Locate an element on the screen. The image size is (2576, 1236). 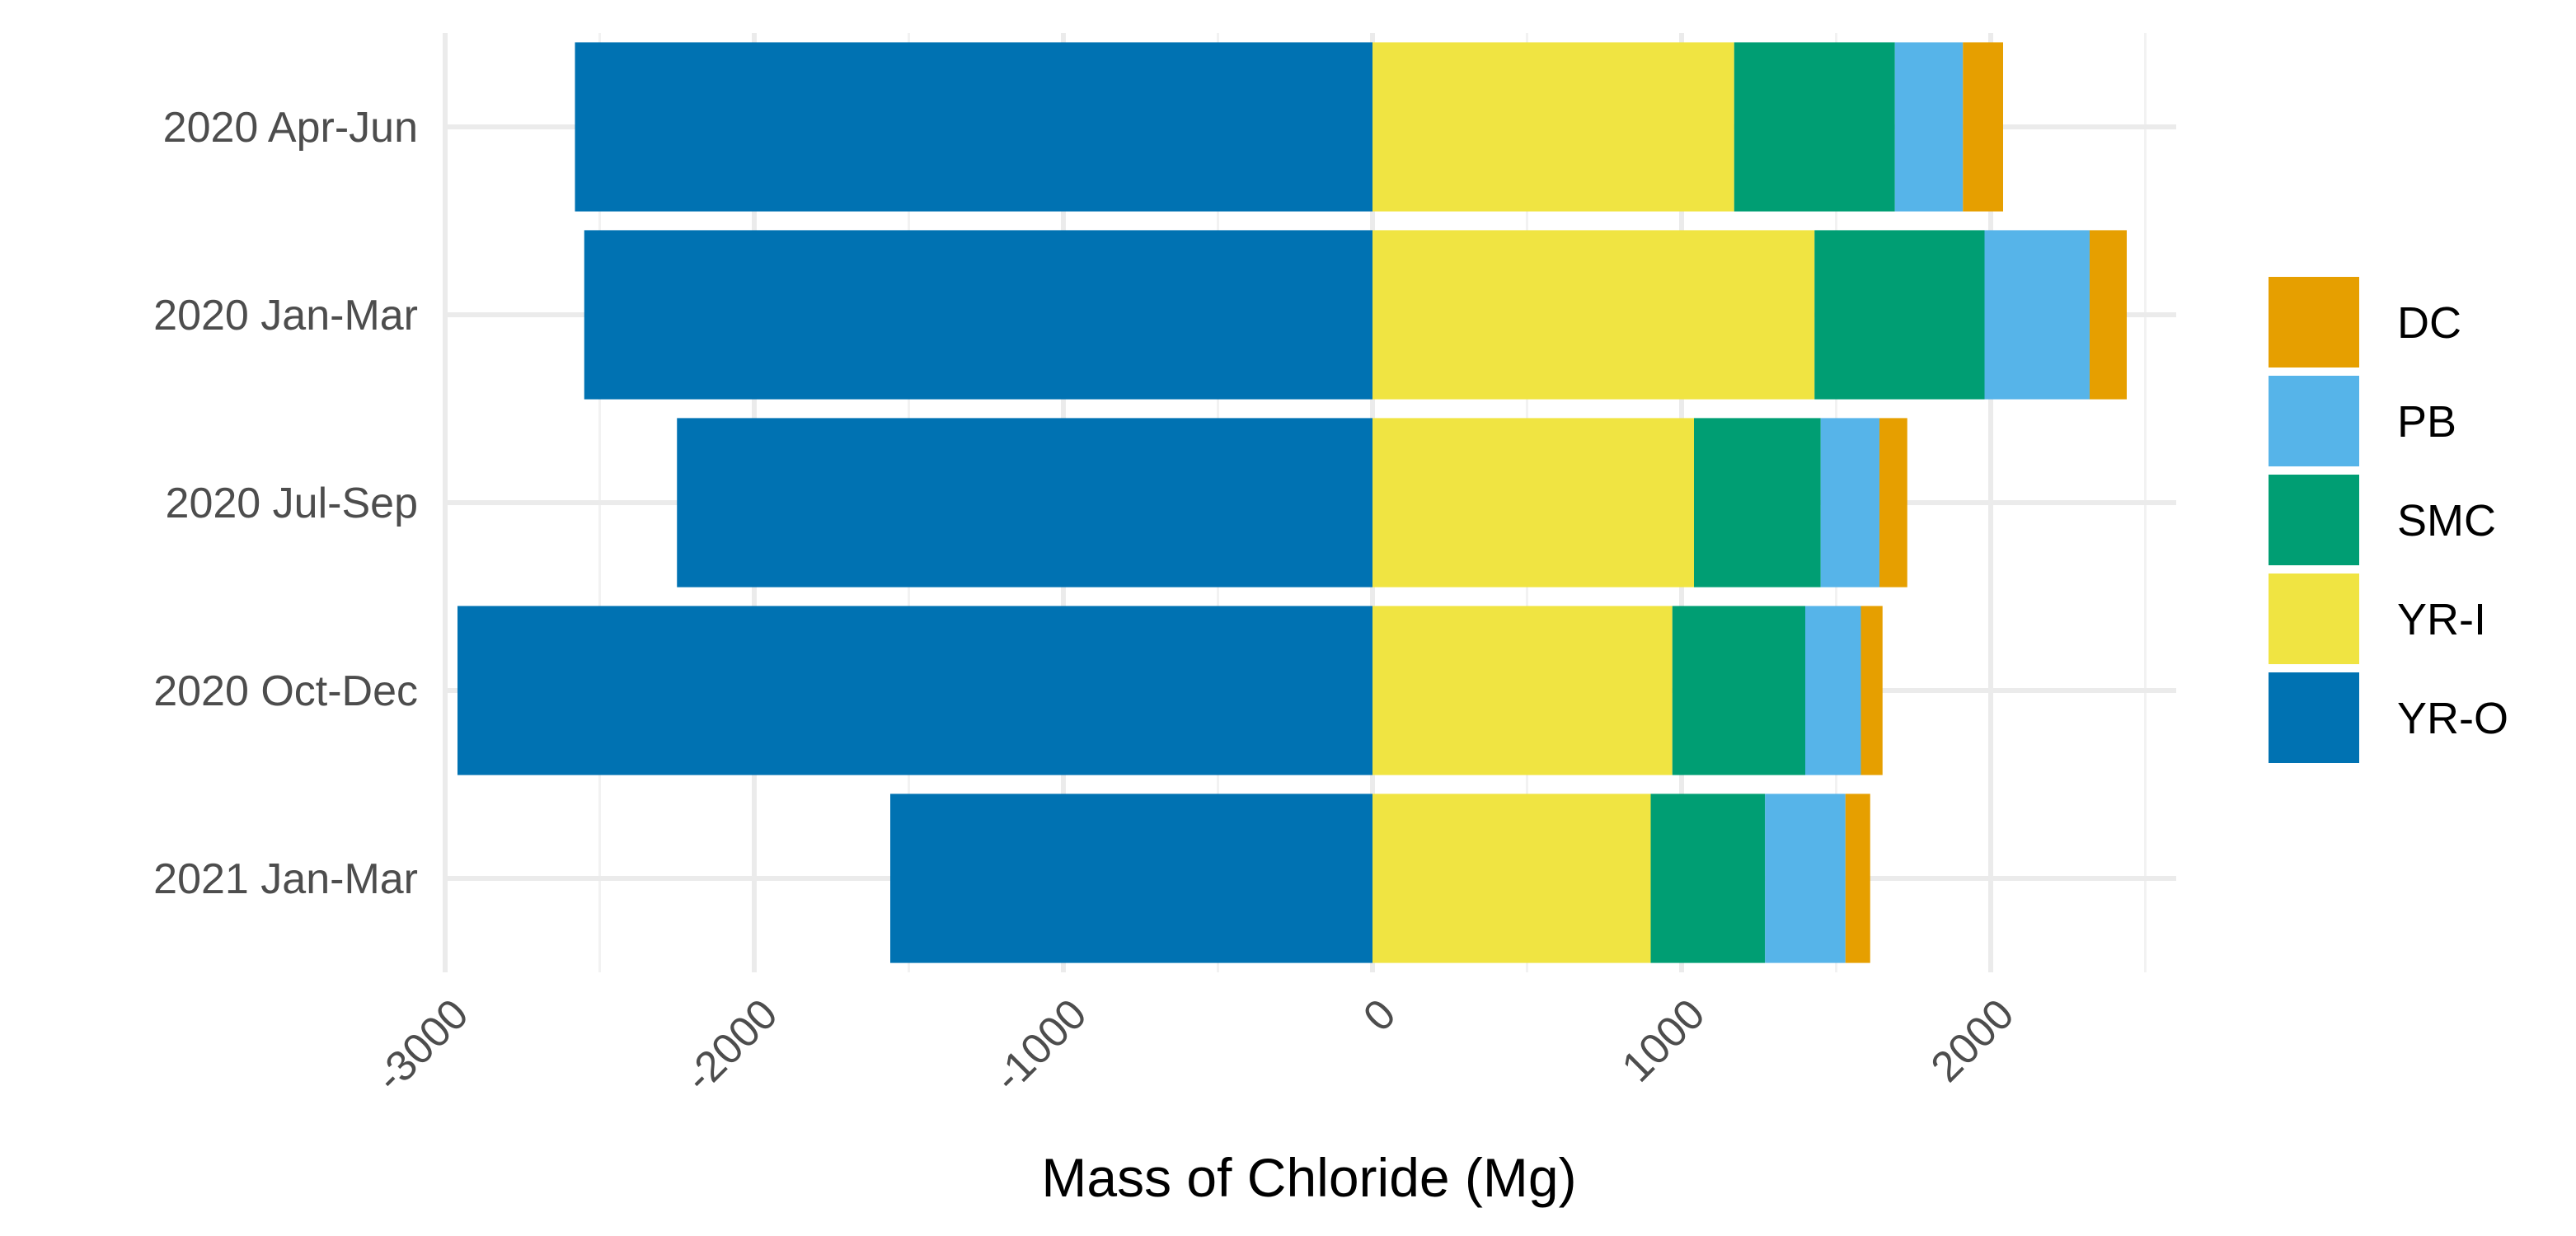
legend-label-pb: PB is located at coordinates (2427, 422).